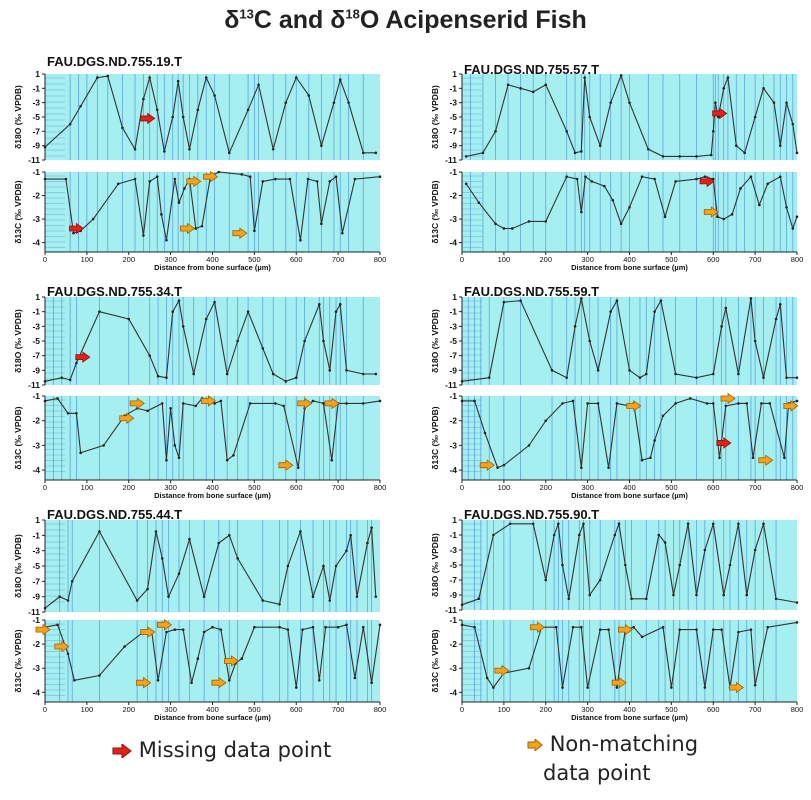 The height and width of the screenshot is (800, 811). I want to click on o-y-tick-label: -1, so click(36, 88).